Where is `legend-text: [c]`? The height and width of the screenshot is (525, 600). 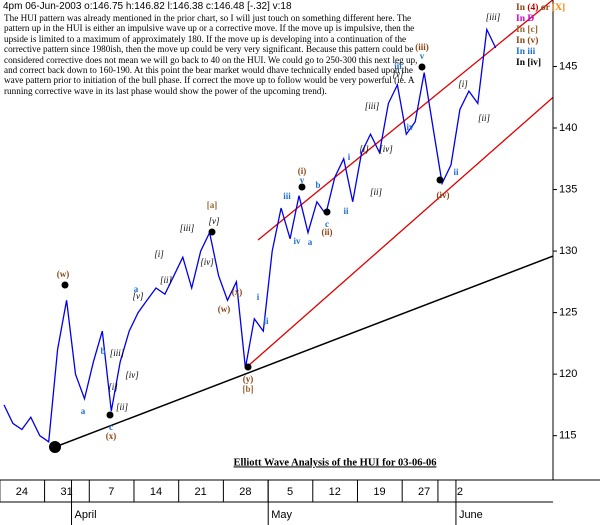
legend-text: [c] is located at coordinates (532, 30).